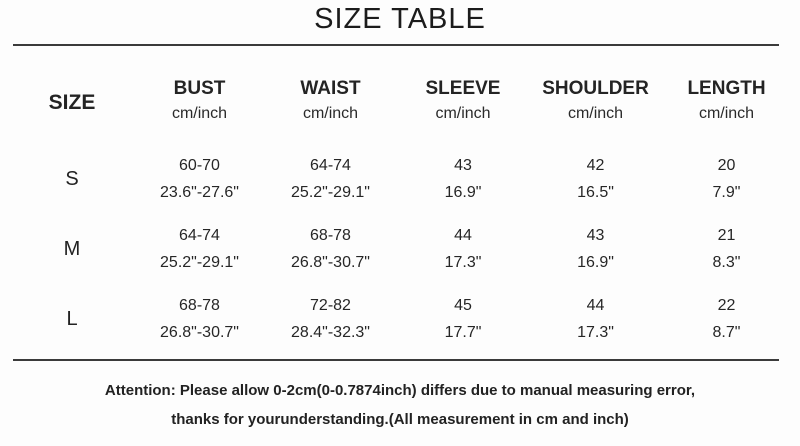  Describe the element at coordinates (396, 360) in the screenshot. I see `bottom-divider` at that location.